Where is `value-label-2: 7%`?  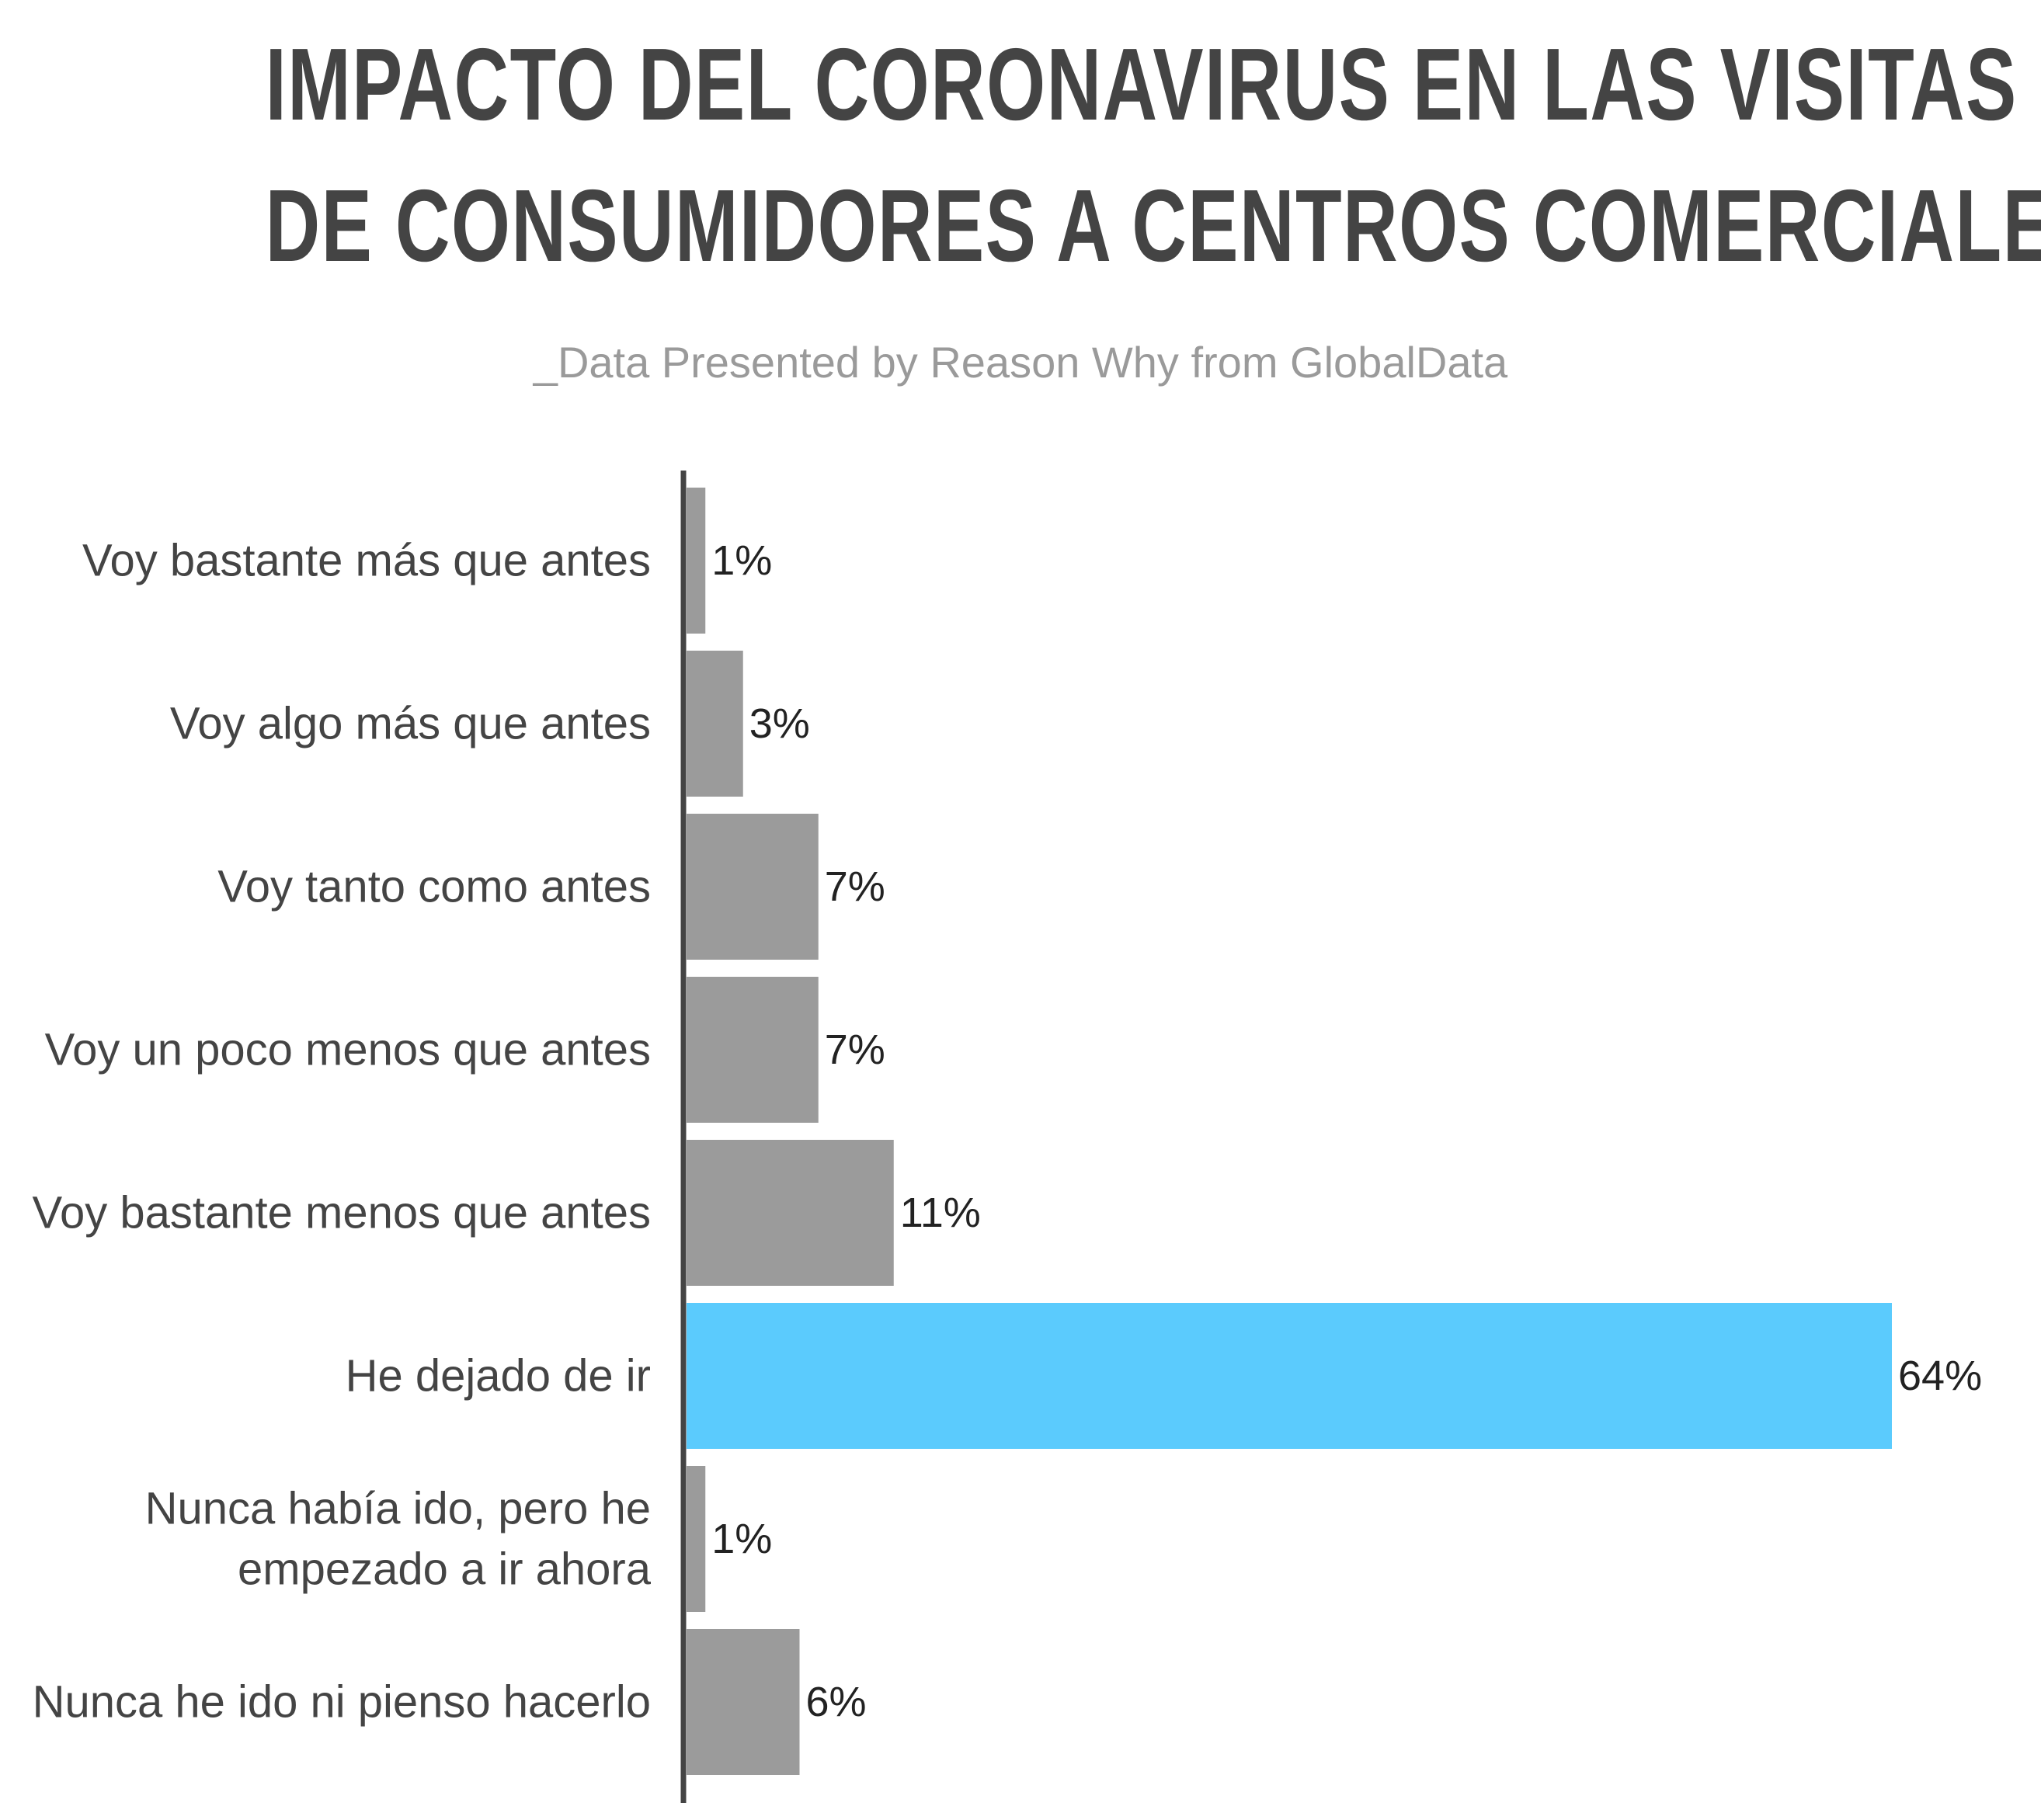 value-label-2: 7% is located at coordinates (855, 886).